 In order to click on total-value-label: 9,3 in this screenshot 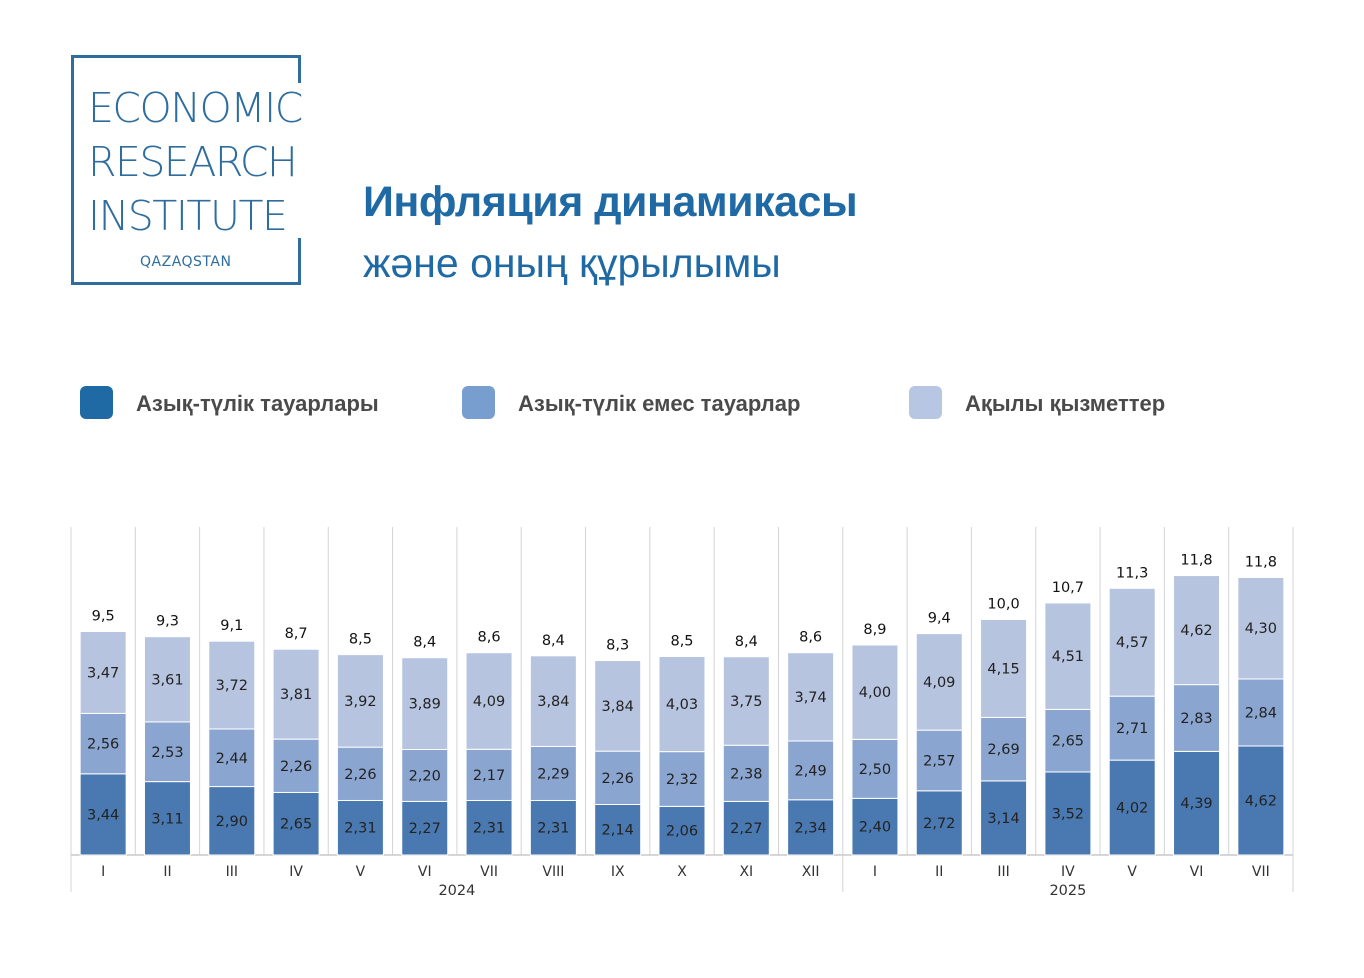, I will do `click(167, 622)`.